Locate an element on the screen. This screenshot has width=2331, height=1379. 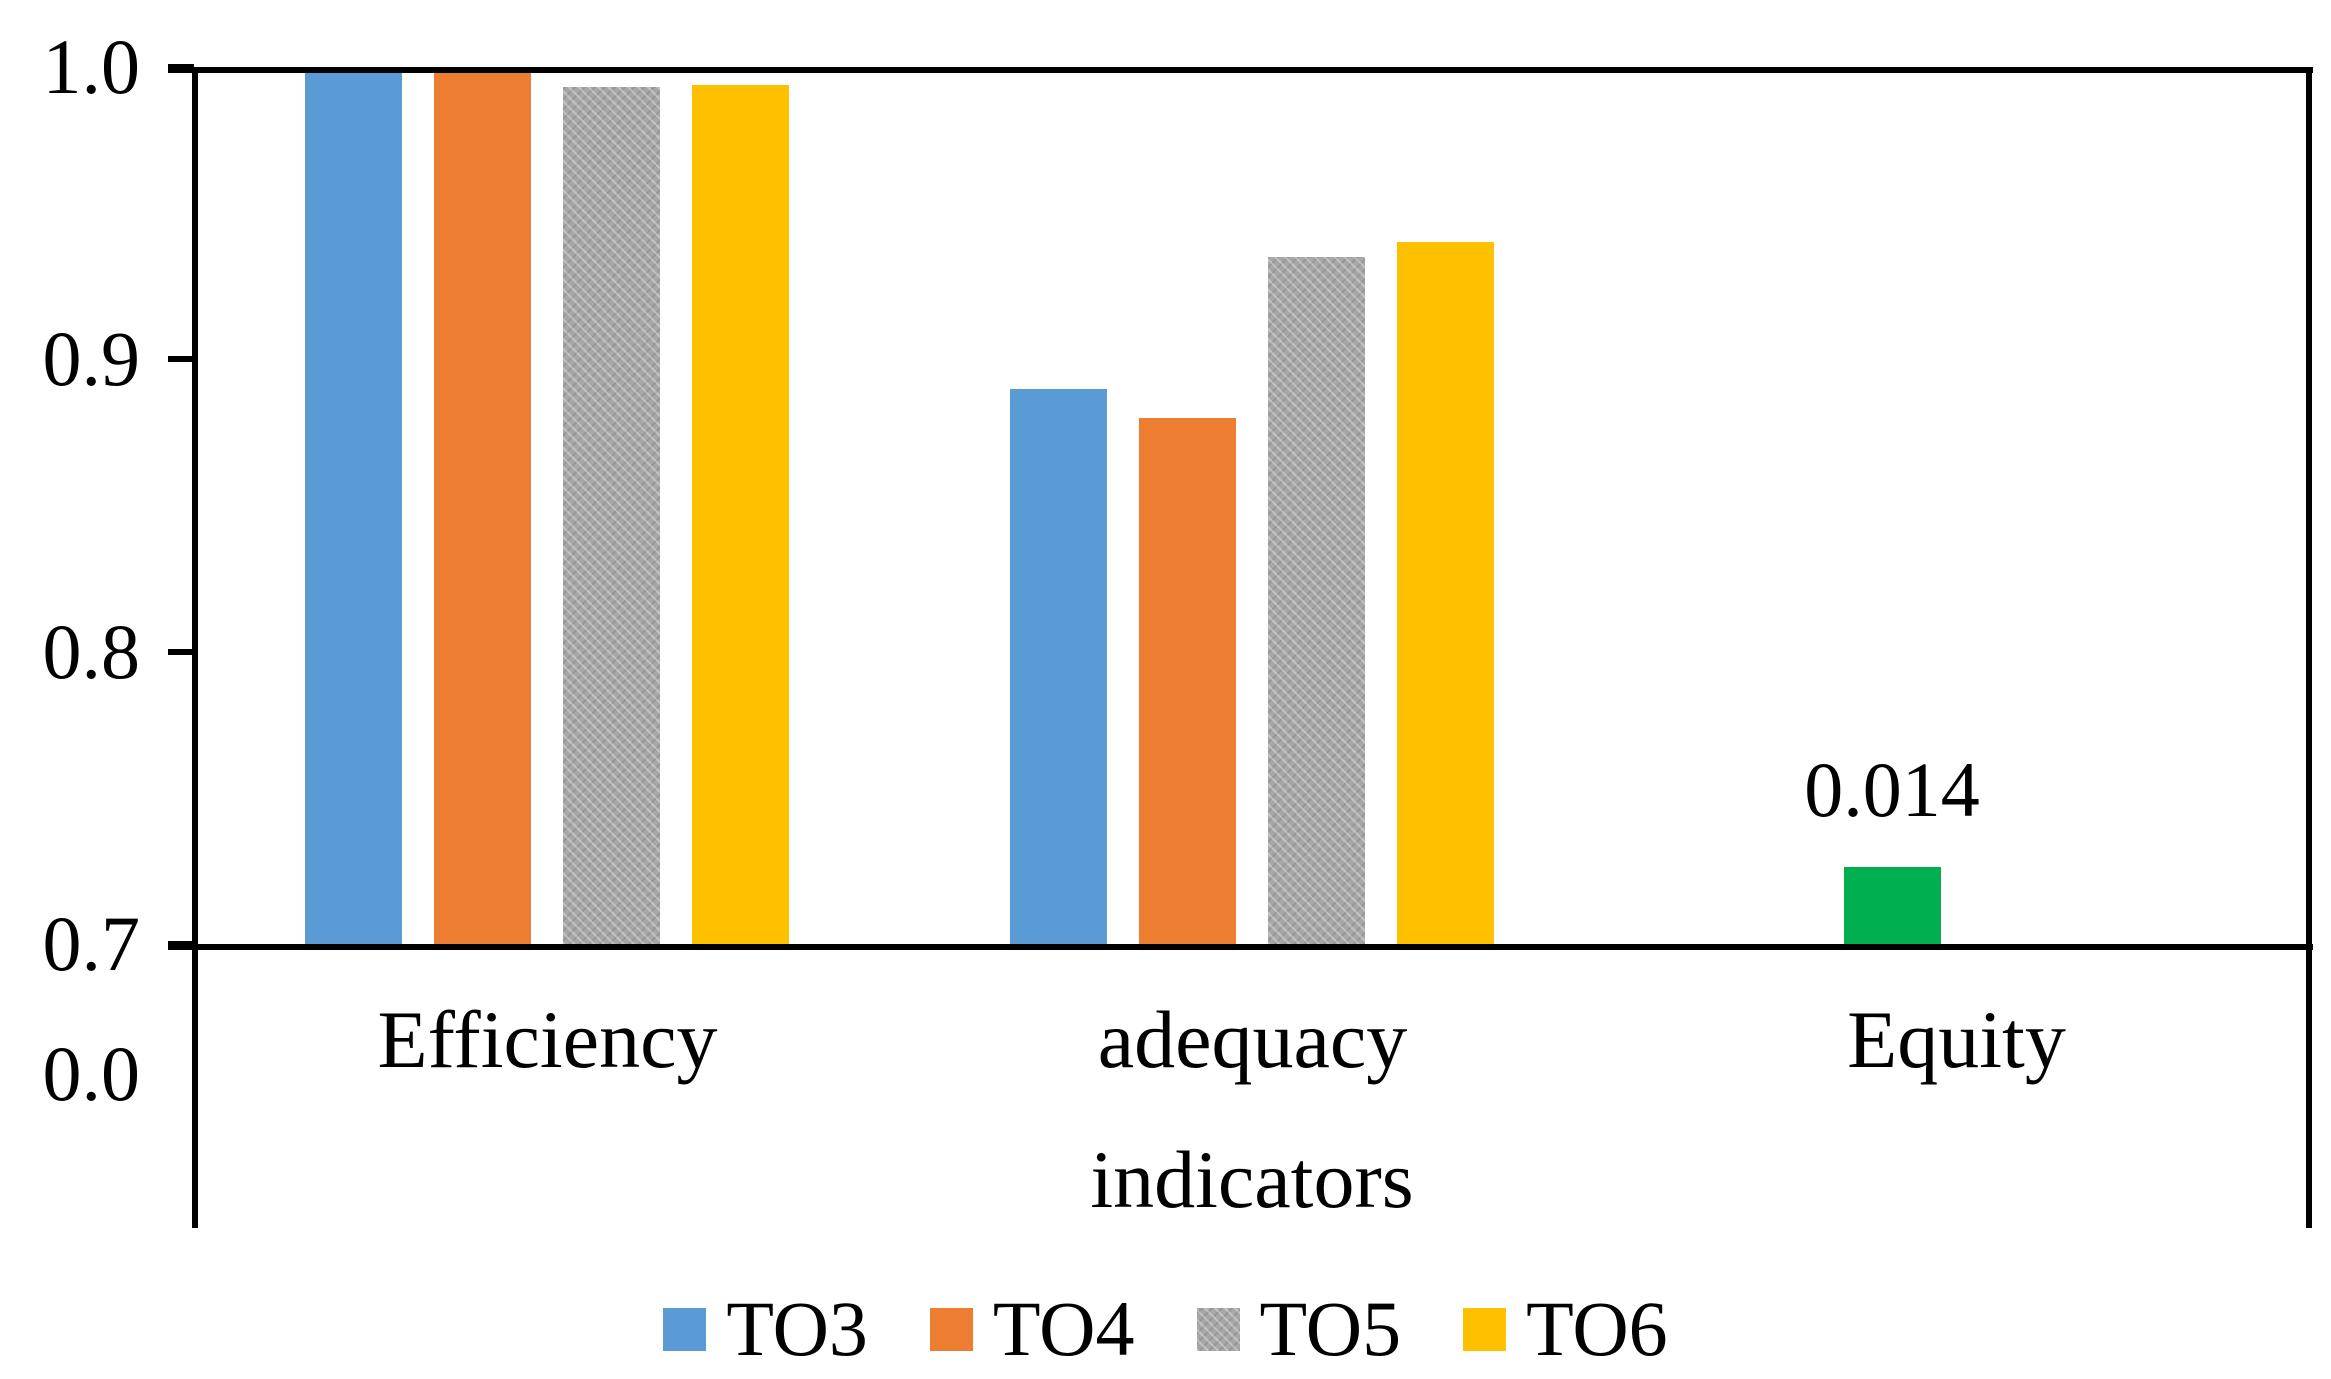
legend-item-TO6: TO6 is located at coordinates (1565, 1328).